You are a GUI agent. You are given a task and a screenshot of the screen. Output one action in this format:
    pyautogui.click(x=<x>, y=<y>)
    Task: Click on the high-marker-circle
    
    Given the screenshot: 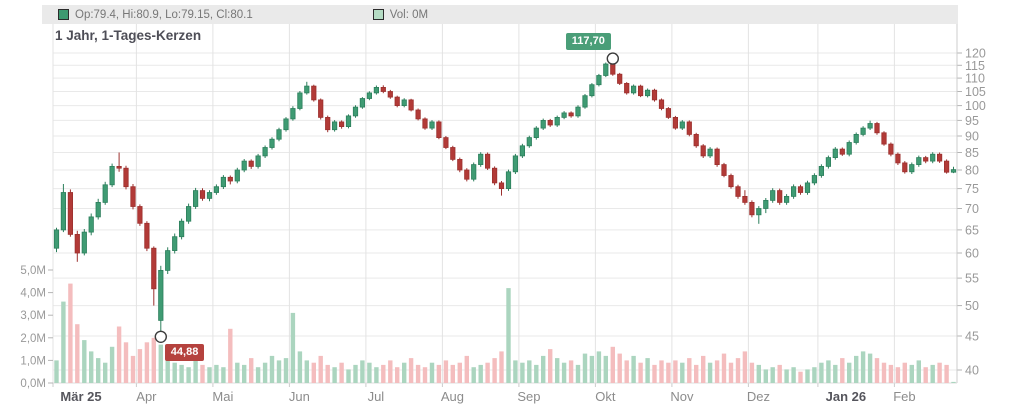 What is the action you would take?
    pyautogui.click(x=612, y=58)
    